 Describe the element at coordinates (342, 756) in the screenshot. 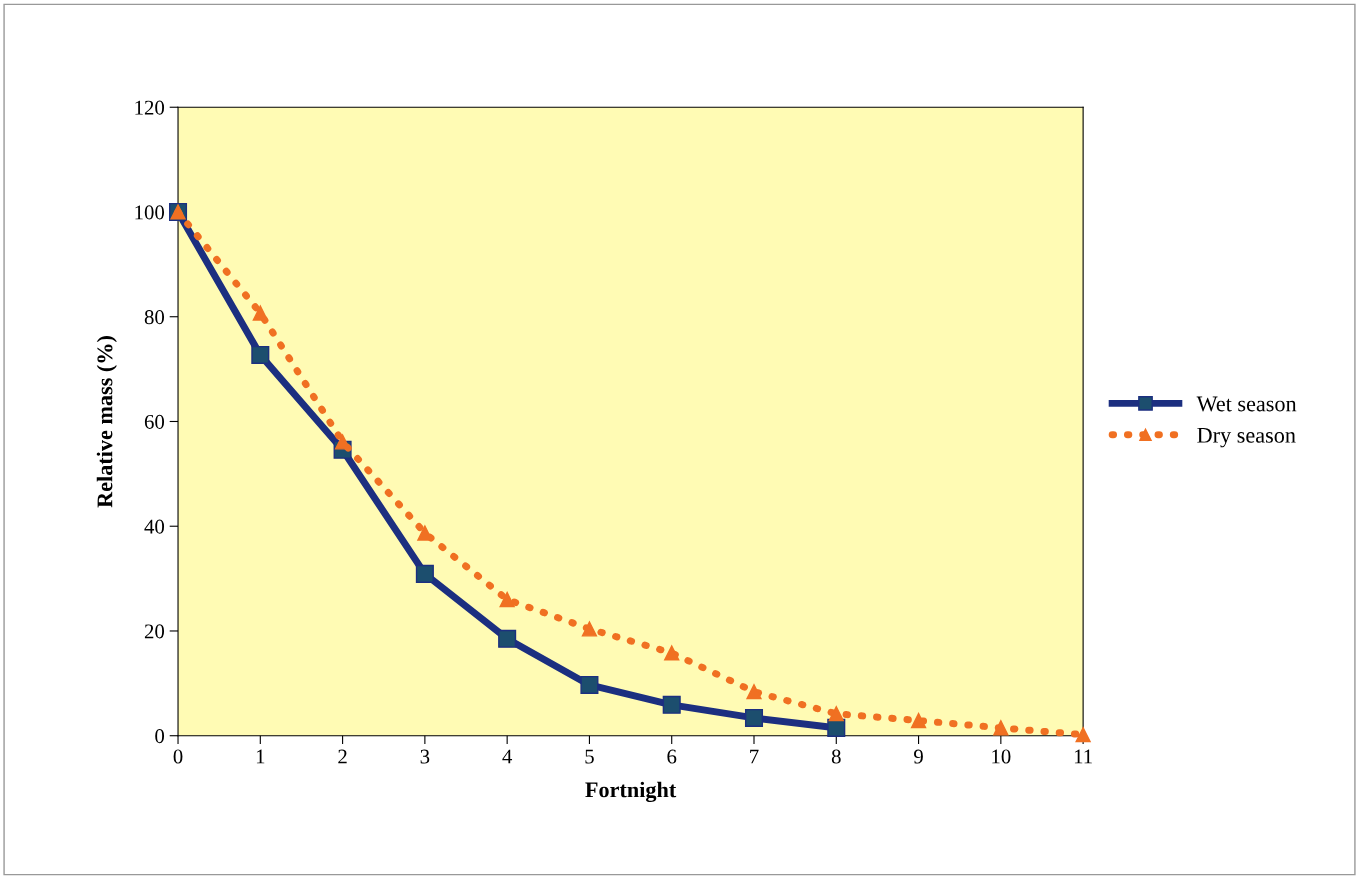

I see `x-tick-label: 2` at that location.